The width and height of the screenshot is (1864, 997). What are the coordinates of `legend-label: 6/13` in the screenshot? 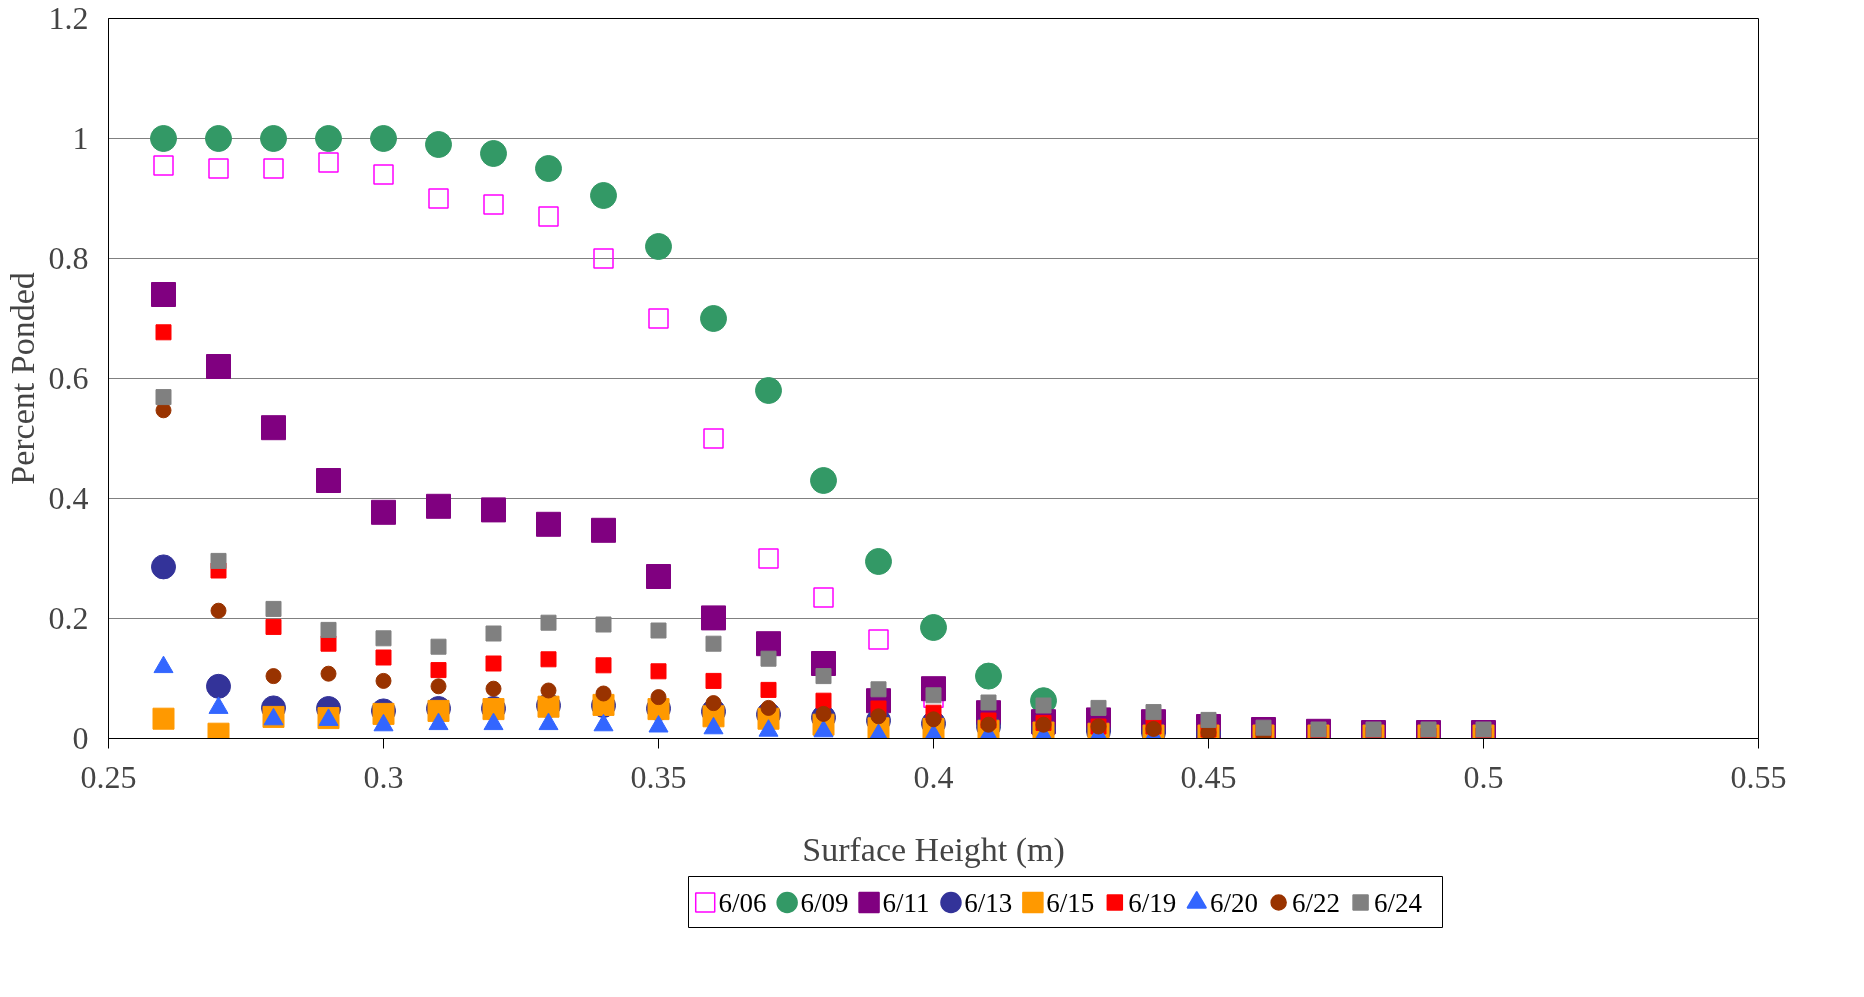 It's located at (988, 902).